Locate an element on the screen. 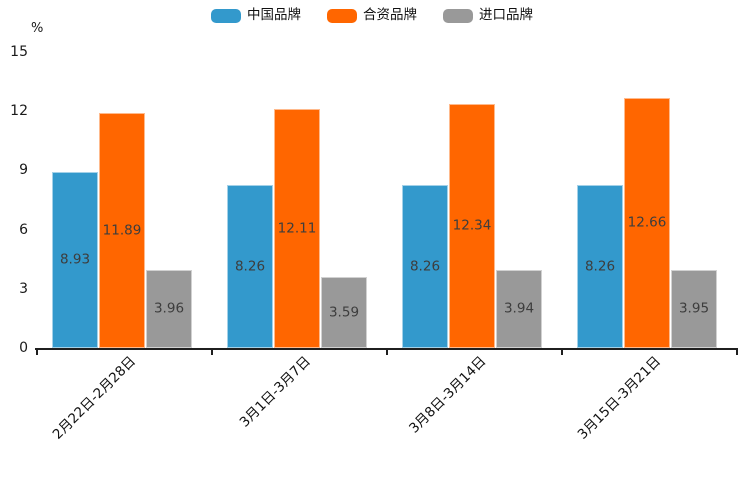  bar: 3.95 is located at coordinates (694, 309).